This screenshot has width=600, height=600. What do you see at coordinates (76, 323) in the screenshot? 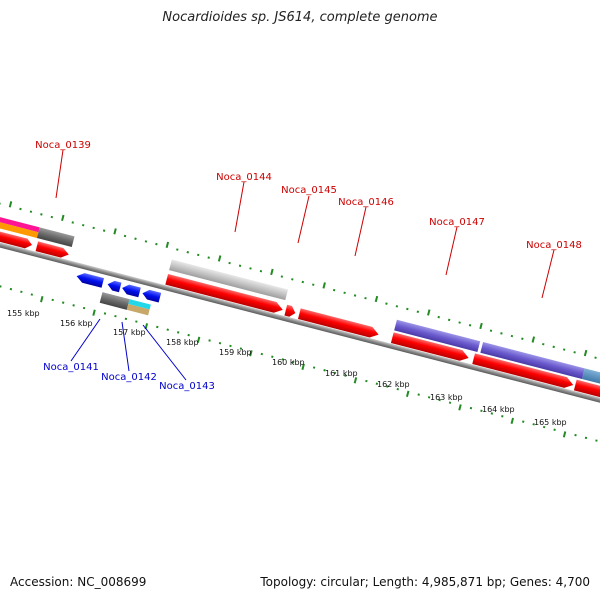
I see `scale-label: 156 kbp` at bounding box center [76, 323].